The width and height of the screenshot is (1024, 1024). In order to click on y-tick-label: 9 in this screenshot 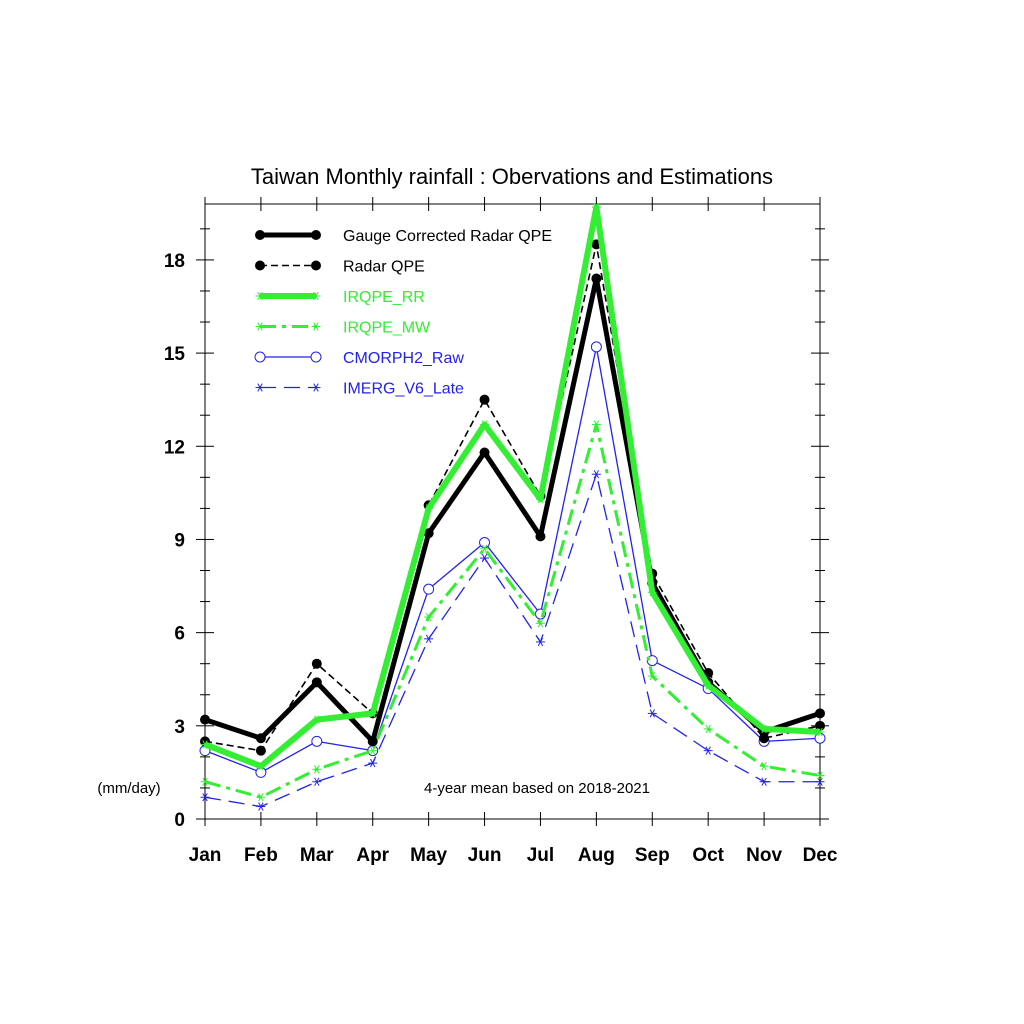, I will do `click(179, 540)`.